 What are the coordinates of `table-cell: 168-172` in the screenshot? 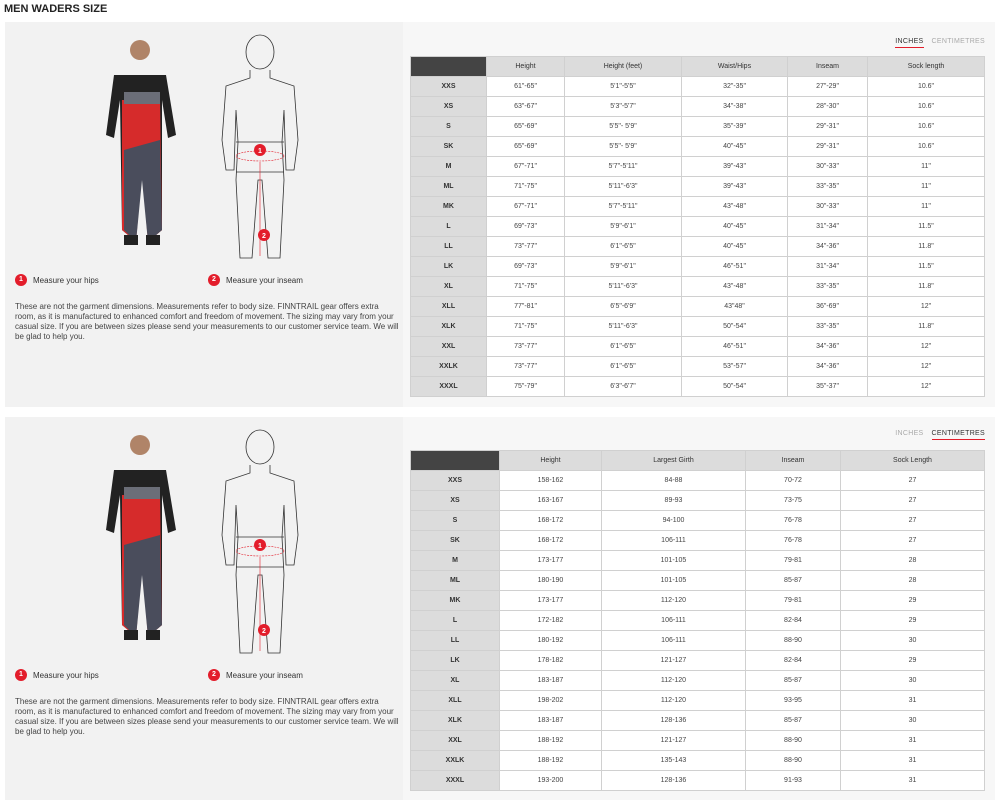 It's located at (550, 520).